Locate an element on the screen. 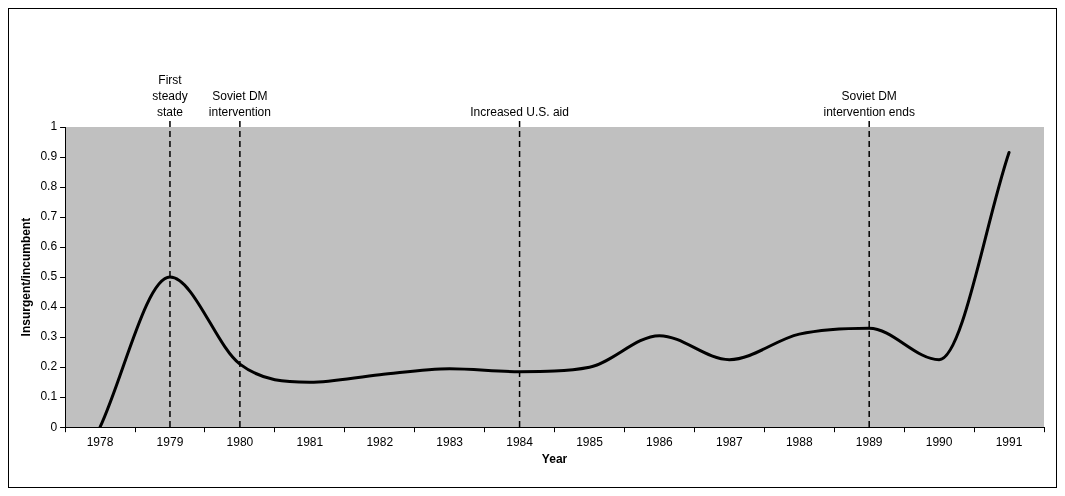 This screenshot has height=496, width=1065. y-tick-label: 0.8 is located at coordinates (49, 186).